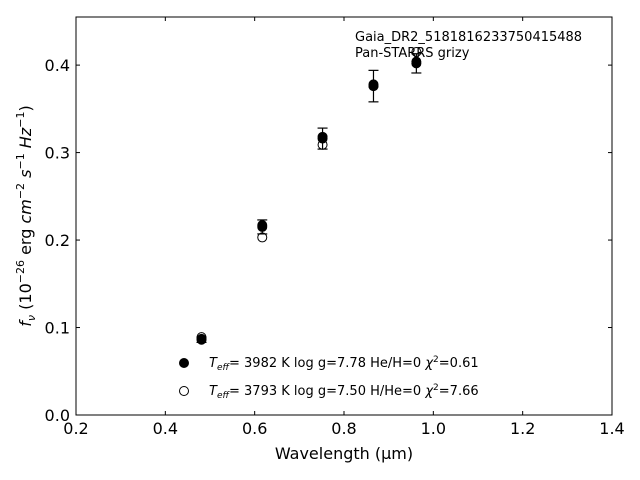 The width and height of the screenshot is (640, 480). Describe the element at coordinates (468, 37) in the screenshot. I see `annotation-line-1: Gaia_DR2_5181816233750415488` at that location.